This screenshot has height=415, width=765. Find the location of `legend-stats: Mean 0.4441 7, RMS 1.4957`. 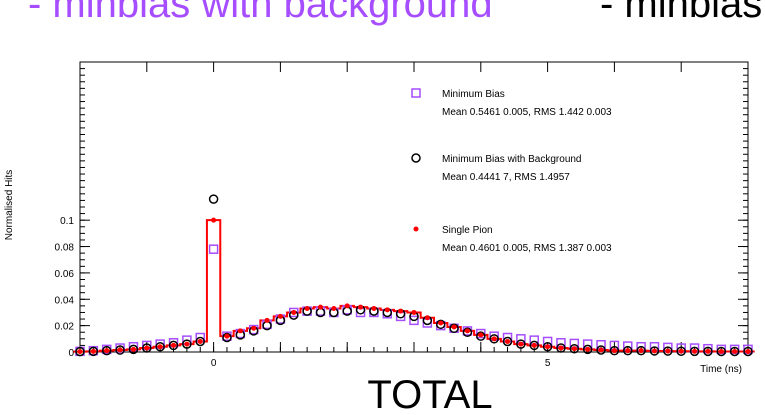

legend-stats: Mean 0.4441 7, RMS 1.4957 is located at coordinates (506, 177).